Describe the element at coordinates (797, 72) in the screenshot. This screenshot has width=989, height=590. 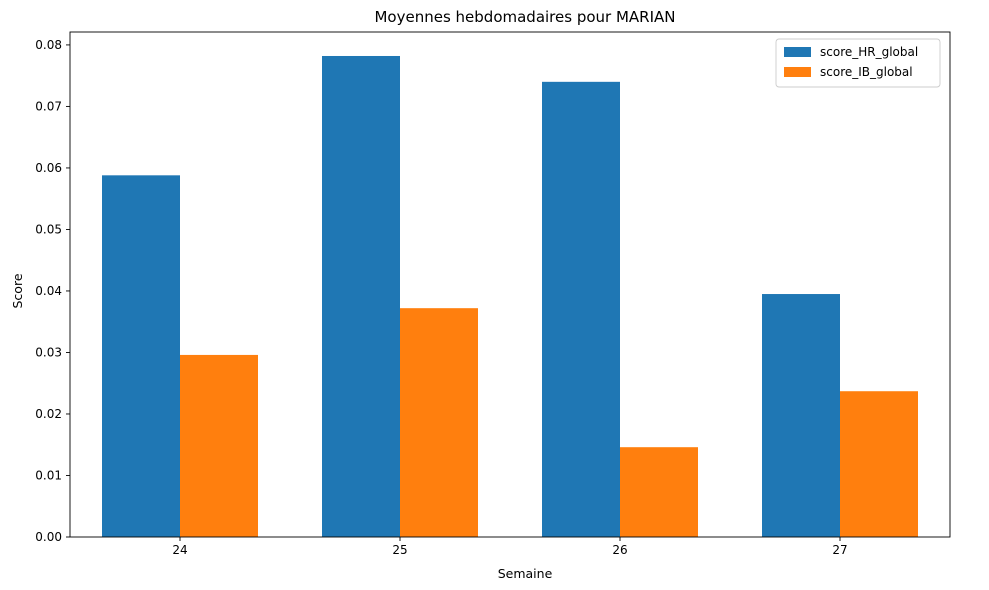
I see `legend-swatch-score_IB_global` at that location.